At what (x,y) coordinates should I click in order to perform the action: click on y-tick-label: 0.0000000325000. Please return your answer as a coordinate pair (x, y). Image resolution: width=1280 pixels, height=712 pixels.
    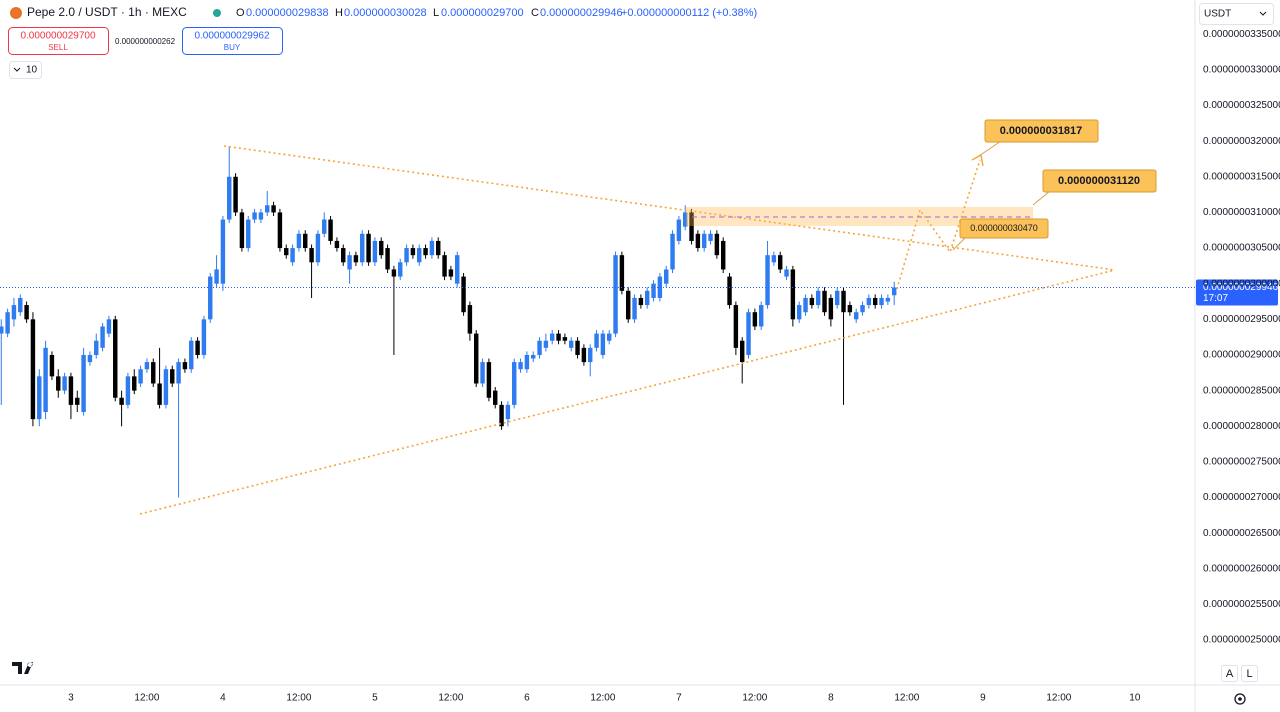
    Looking at the image, I should click on (1241, 105).